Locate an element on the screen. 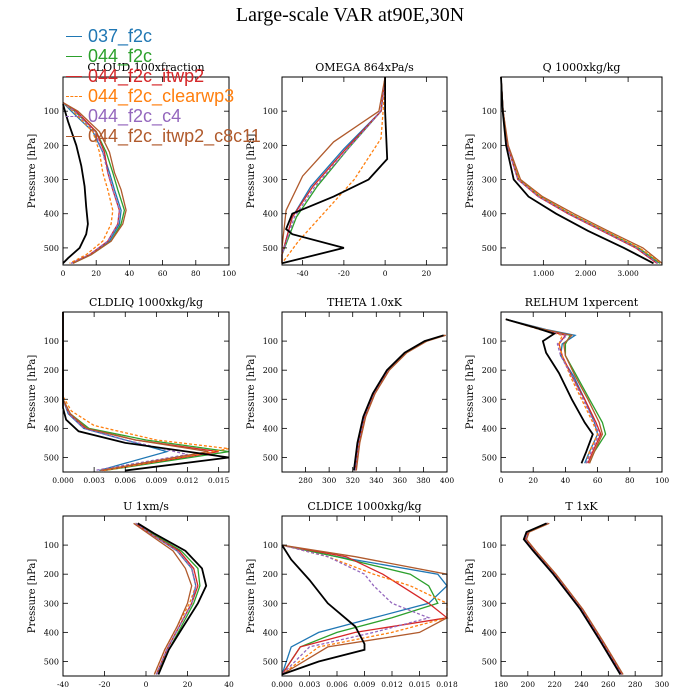 This screenshot has width=700, height=700. legend-entry: 044_f2c is located at coordinates (163, 56).